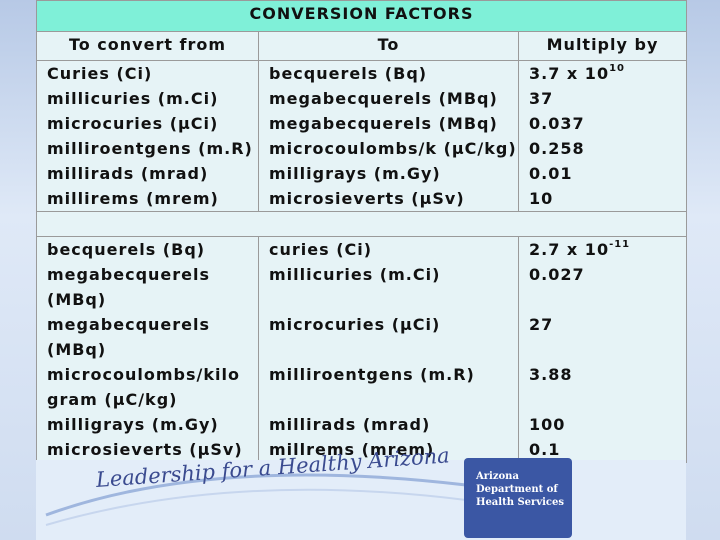 Image resolution: width=720 pixels, height=540 pixels. I want to click on factor-value: 100, so click(547, 424).